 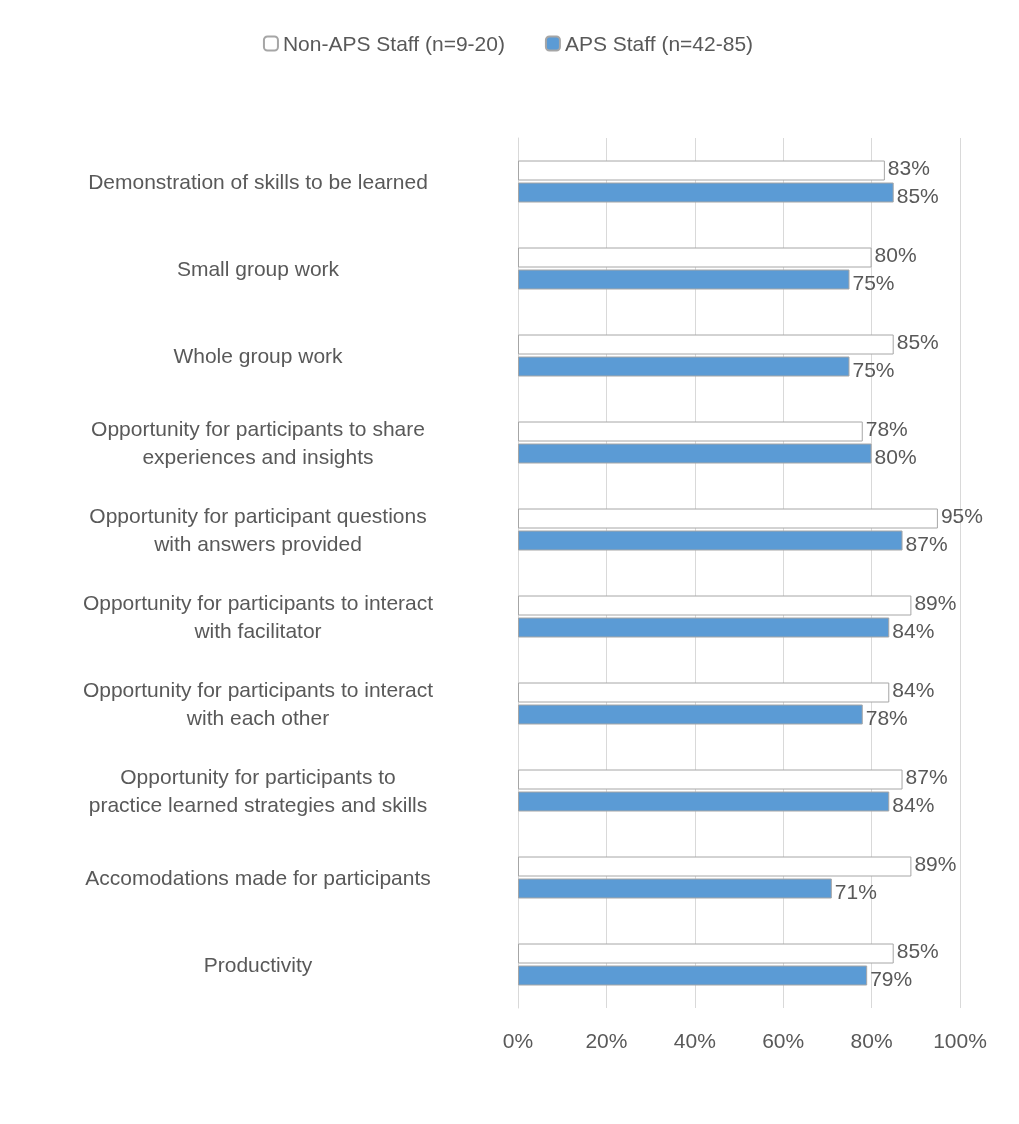 I want to click on legend-label: Non-APS Staff (n=9-20), so click(x=393, y=43).